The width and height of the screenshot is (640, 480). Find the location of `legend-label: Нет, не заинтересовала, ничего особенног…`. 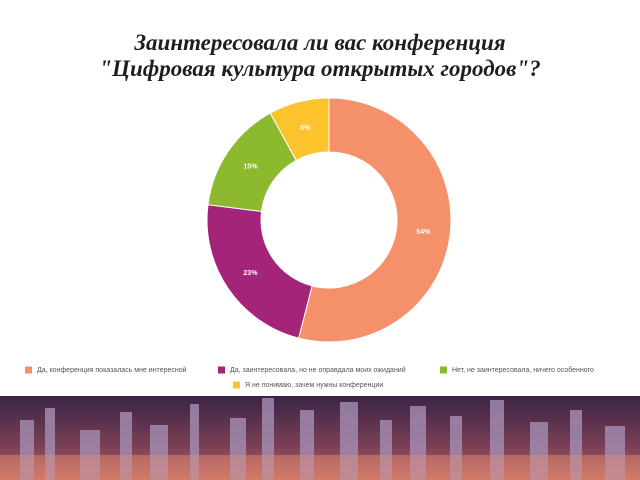

legend-label: Нет, не заинтересовала, ничего особенног… is located at coordinates (523, 370).